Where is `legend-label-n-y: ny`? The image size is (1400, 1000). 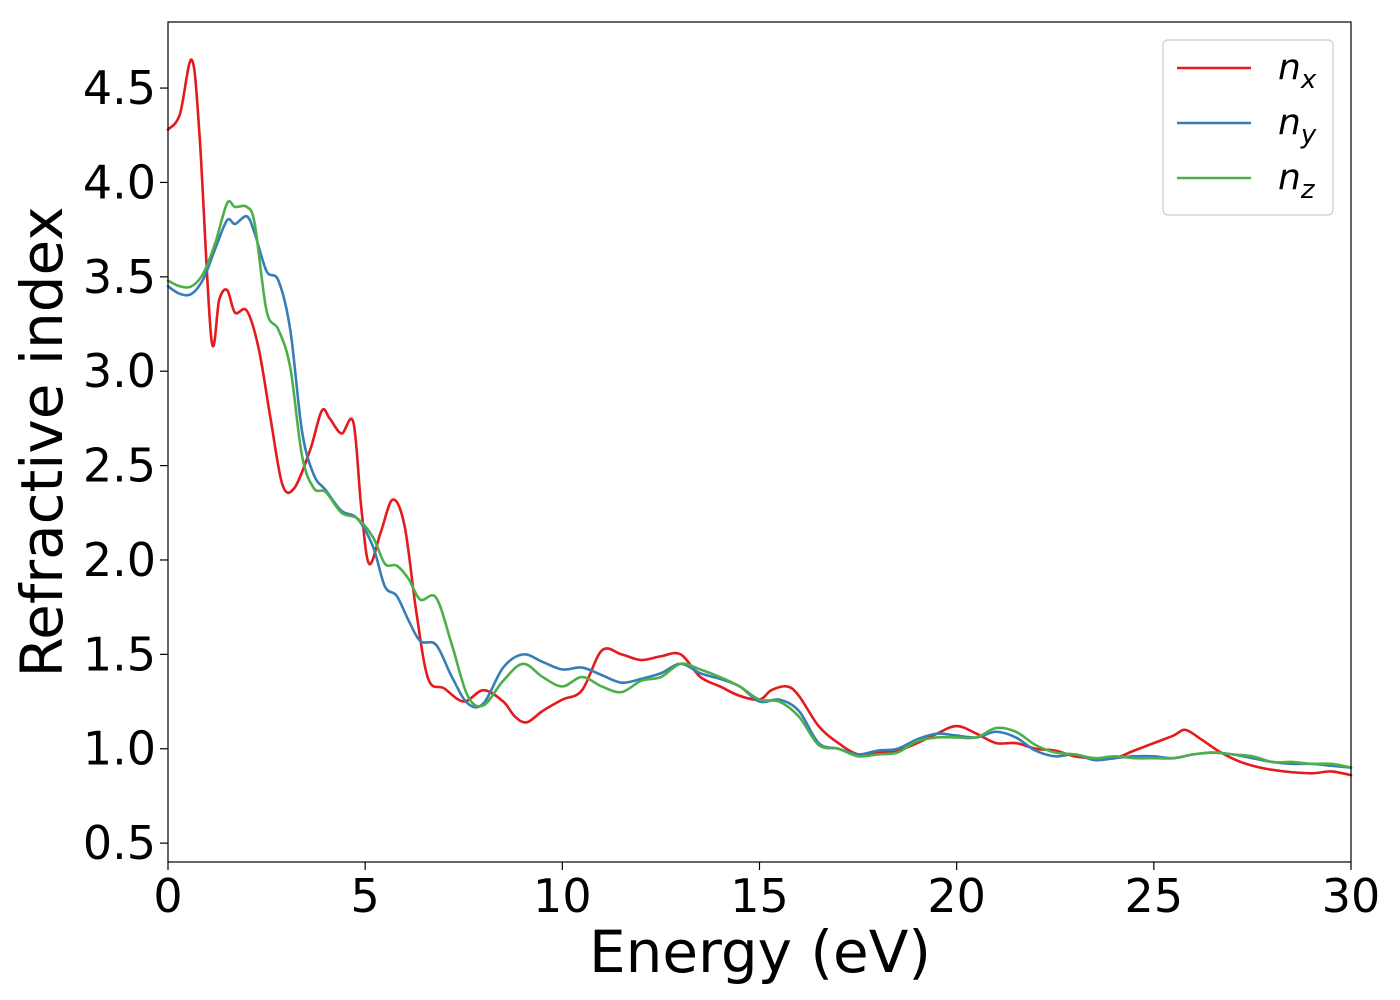
legend-label-n-y: ny is located at coordinates (1297, 126).